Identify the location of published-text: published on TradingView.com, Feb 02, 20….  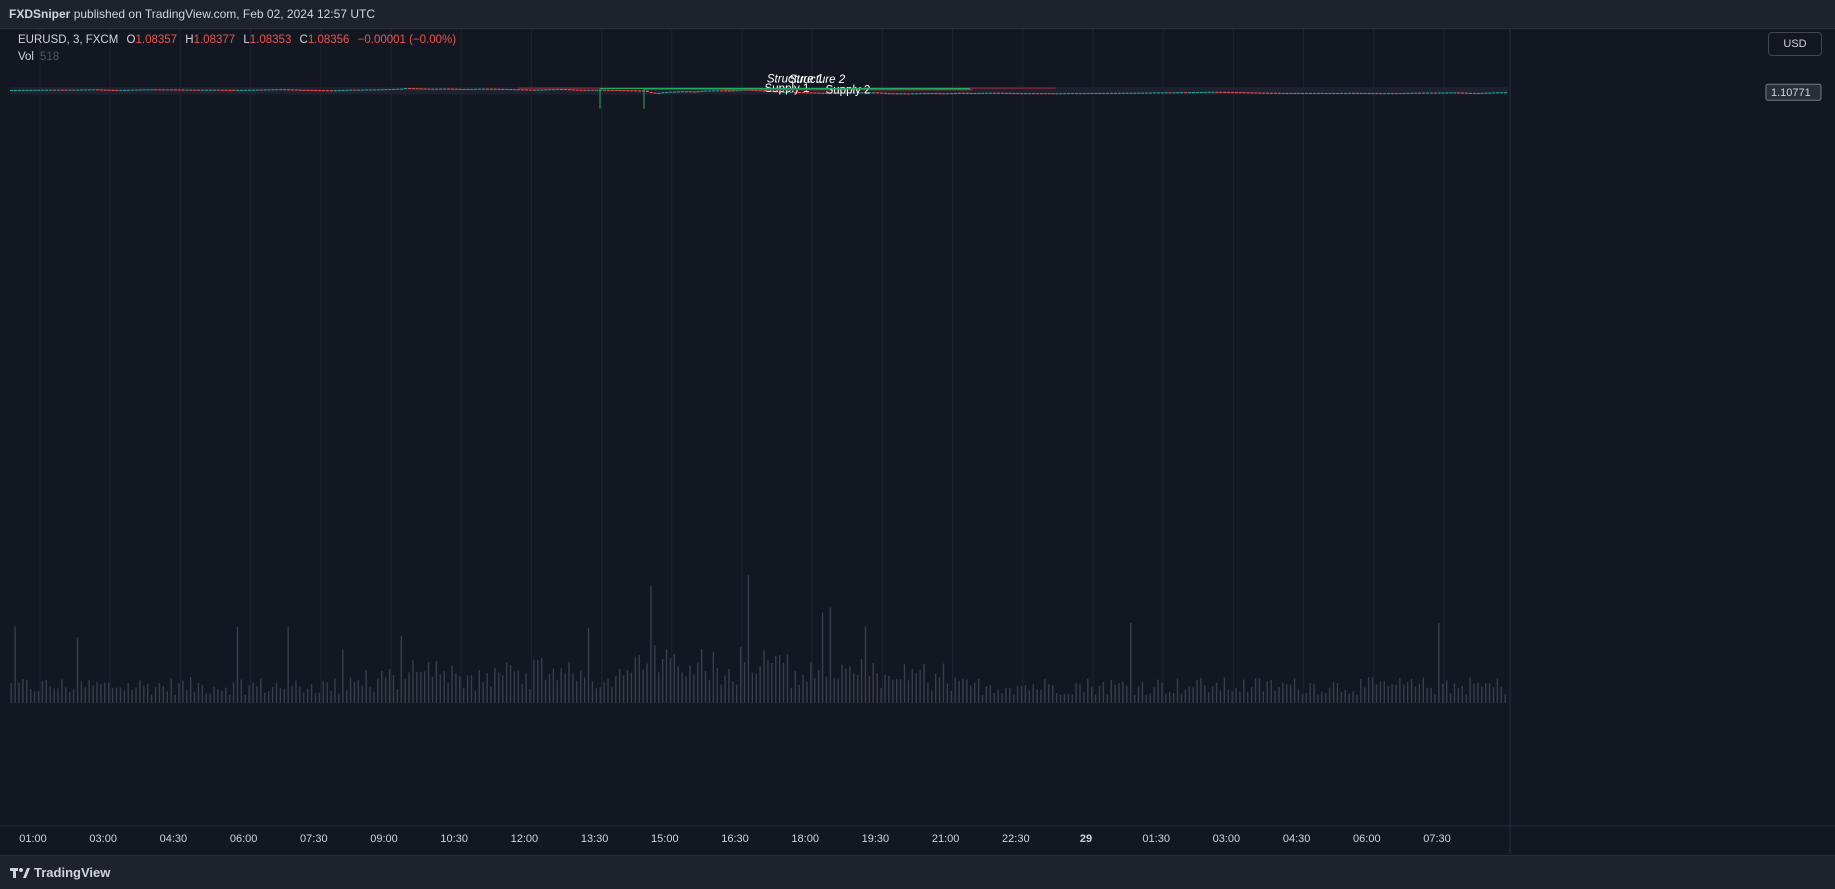
(224, 14).